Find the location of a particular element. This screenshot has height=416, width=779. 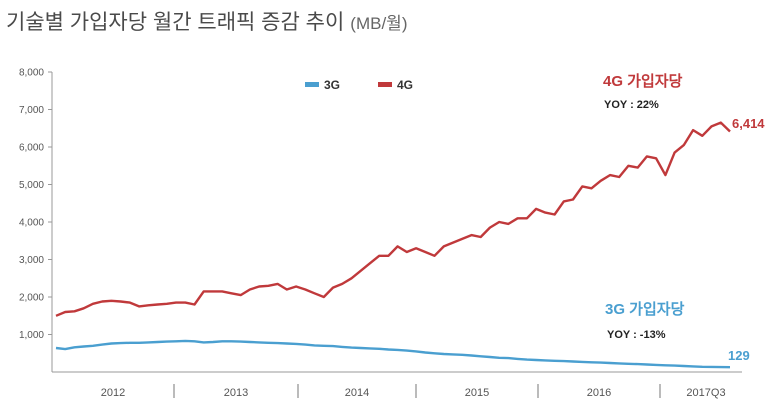

y-tick-label: 5,000 is located at coordinates (31, 185).